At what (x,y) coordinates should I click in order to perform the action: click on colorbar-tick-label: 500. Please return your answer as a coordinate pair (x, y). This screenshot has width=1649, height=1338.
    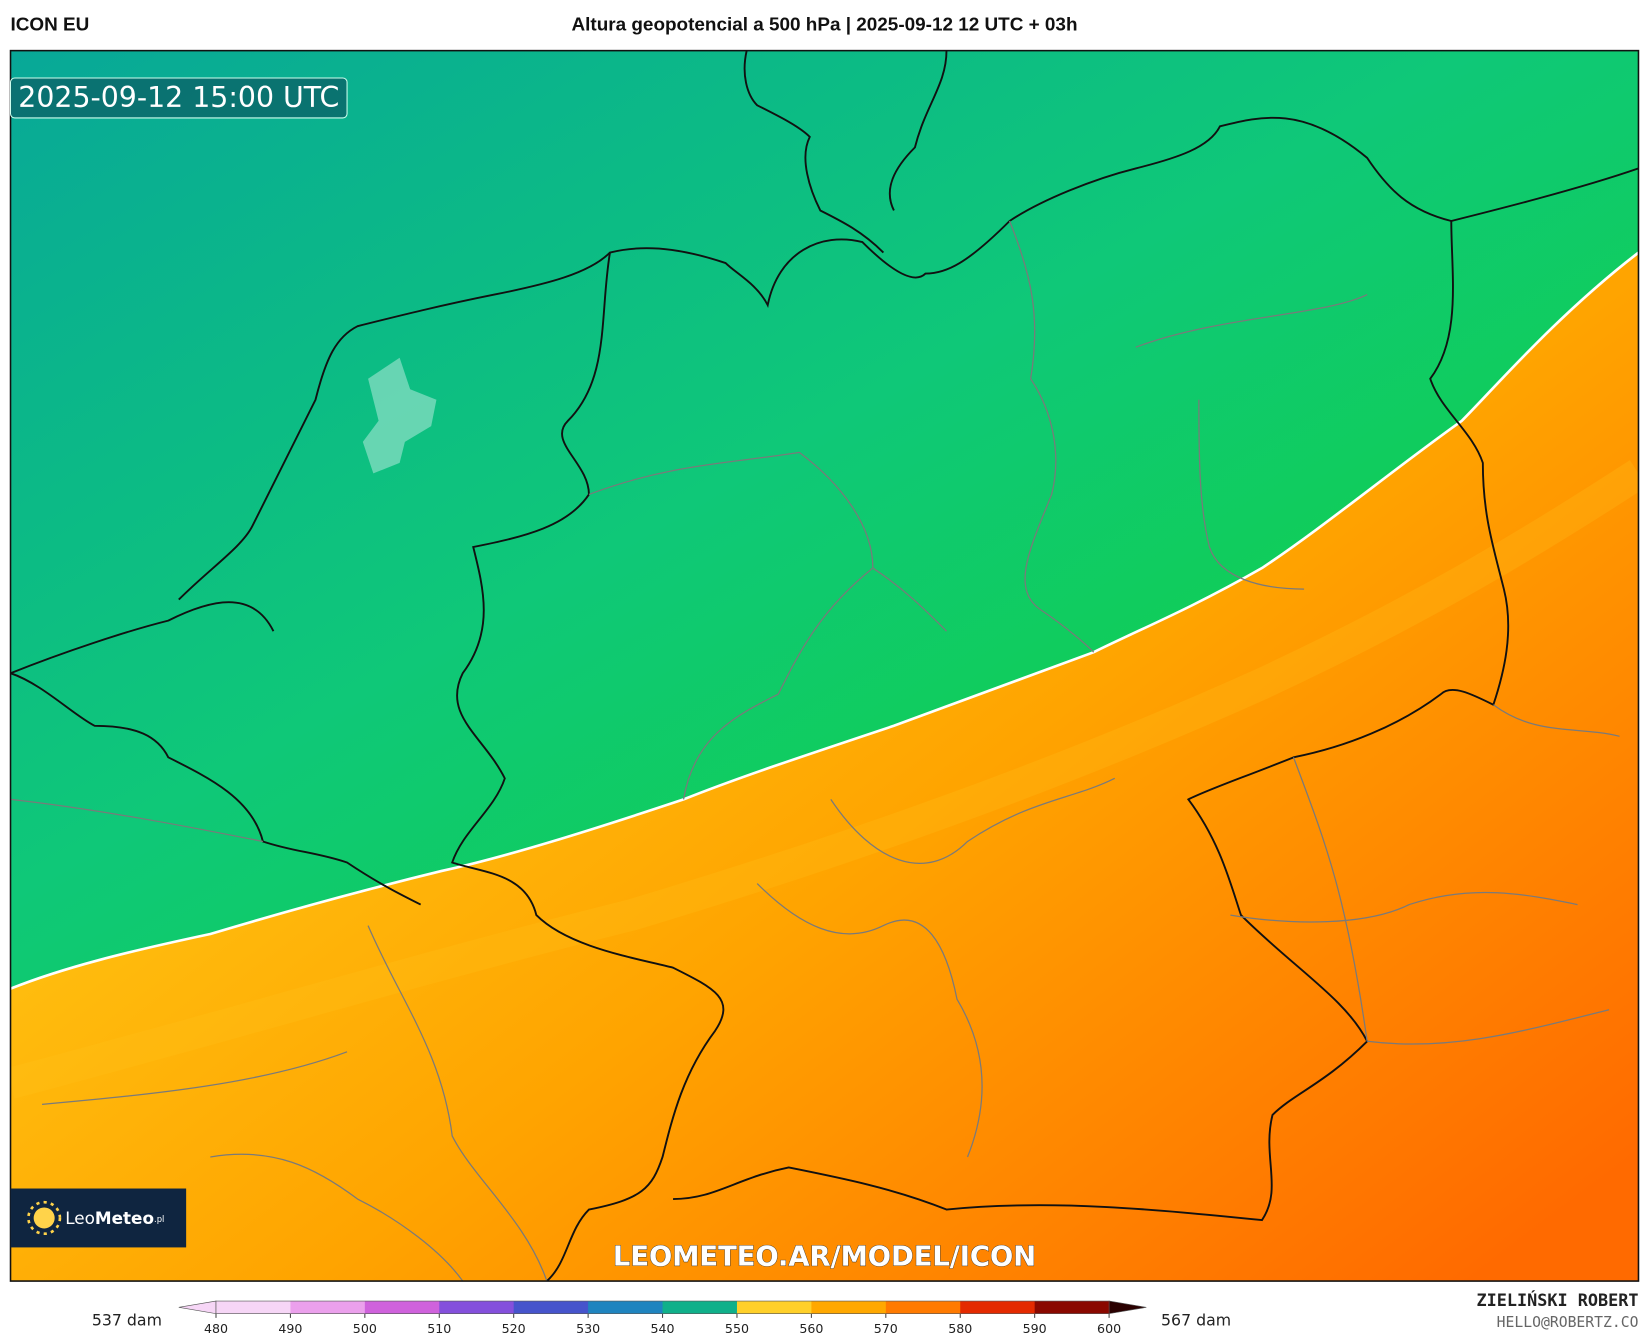
    Looking at the image, I should click on (365, 1328).